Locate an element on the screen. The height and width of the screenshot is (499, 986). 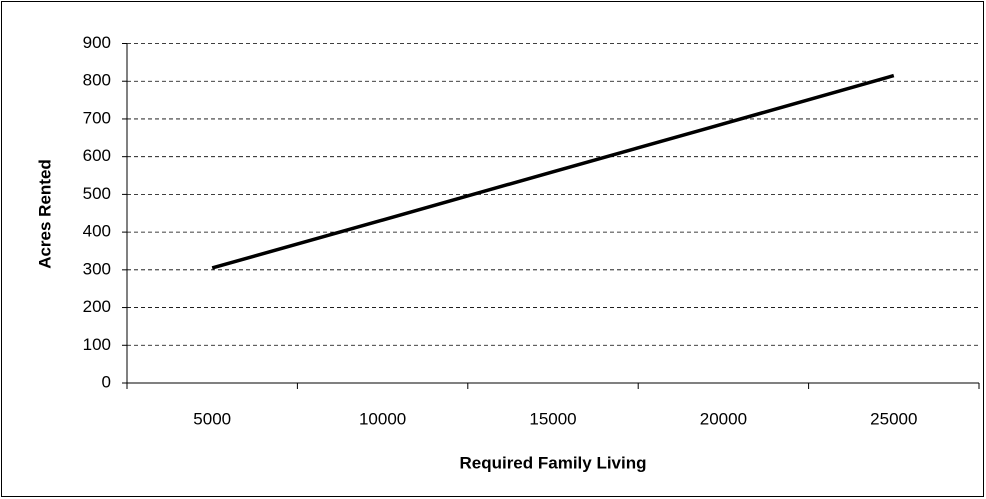
x-tick-label: 25000 is located at coordinates (893, 418).